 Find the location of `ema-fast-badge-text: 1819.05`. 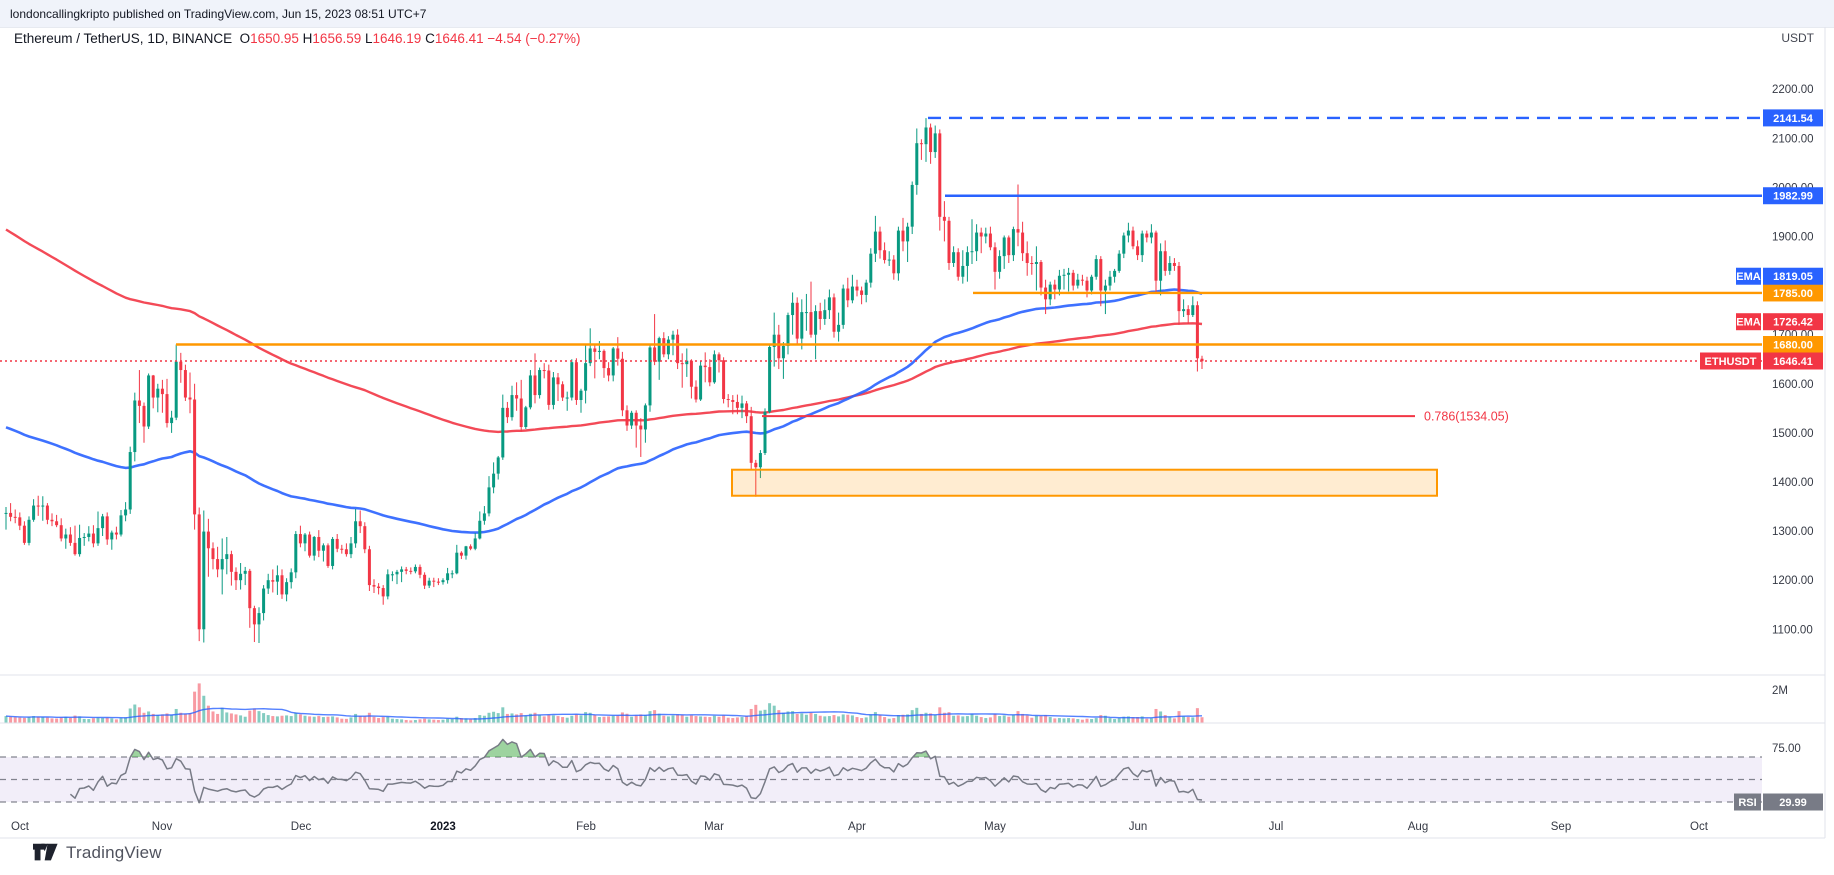

ema-fast-badge-text: 1819.05 is located at coordinates (1793, 277).